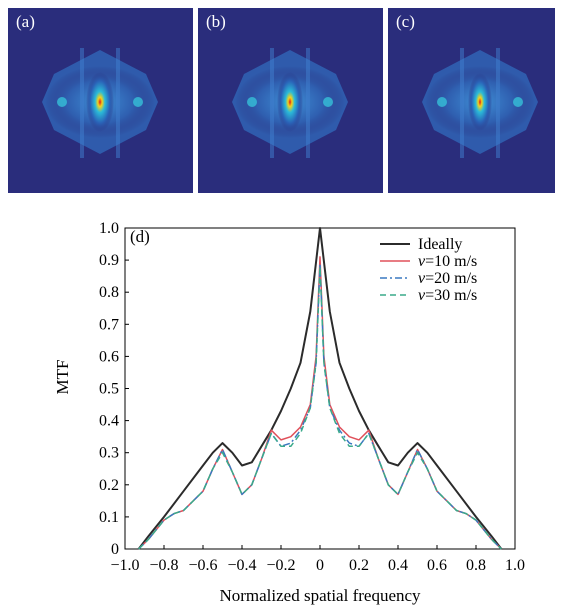 The image size is (563, 607). Describe the element at coordinates (109, 324) in the screenshot. I see `y-tick-label: 0.7` at that location.